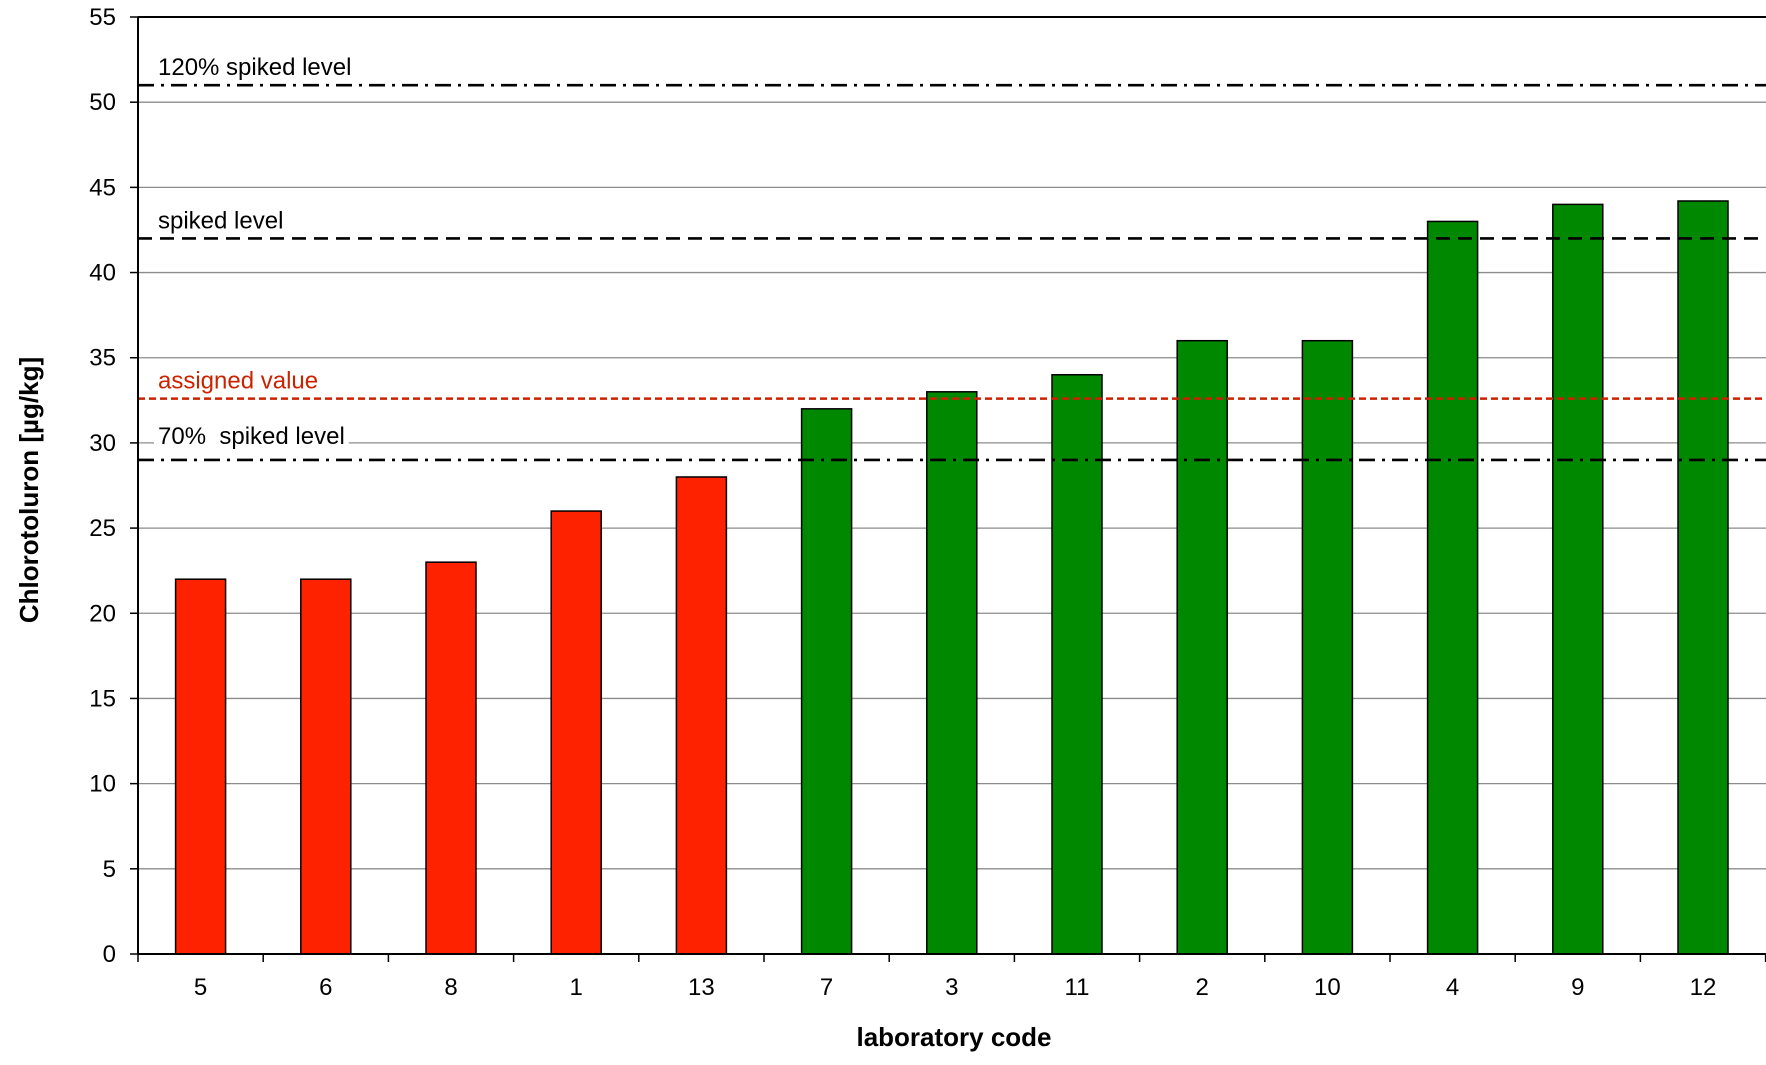 The image size is (1766, 1065). I want to click on y-axis-label: Chlorotoluron [µg/kg], so click(29, 490).